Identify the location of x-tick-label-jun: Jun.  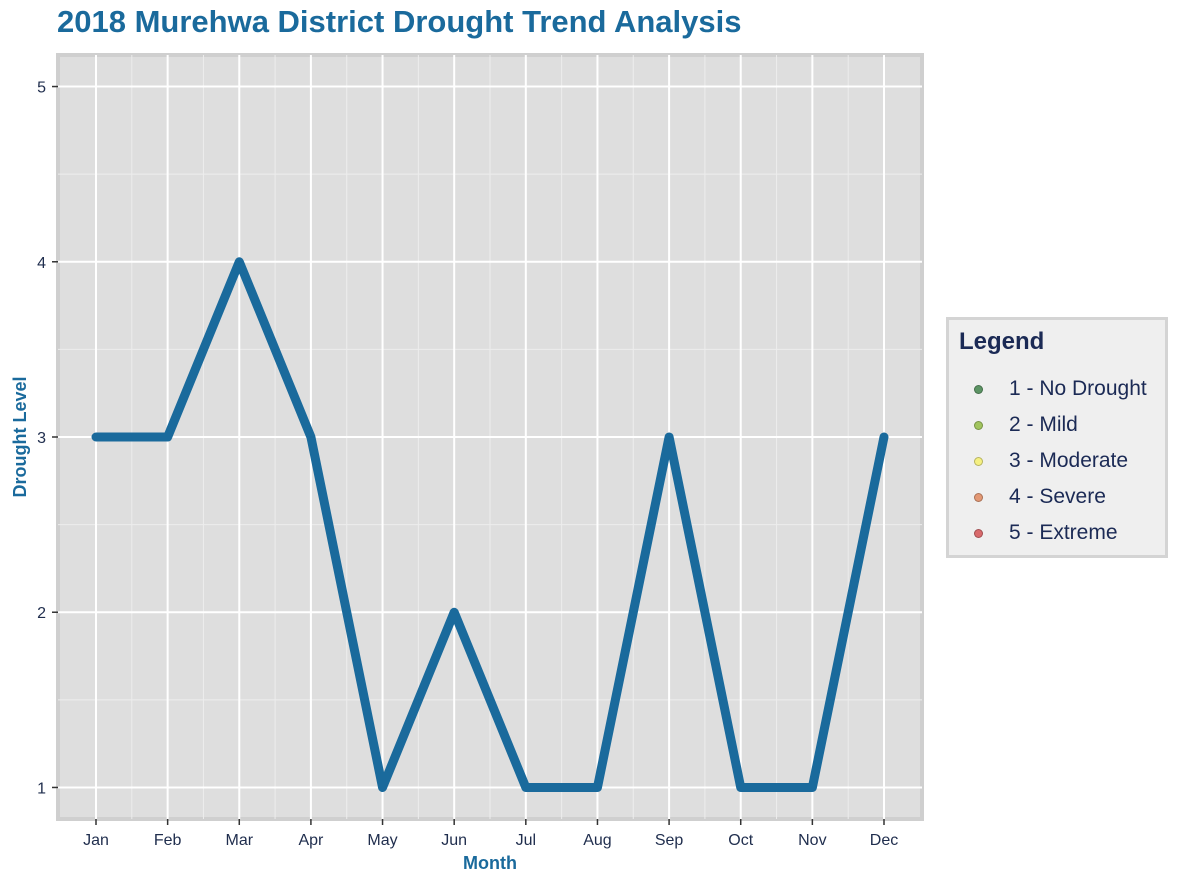
(454, 840).